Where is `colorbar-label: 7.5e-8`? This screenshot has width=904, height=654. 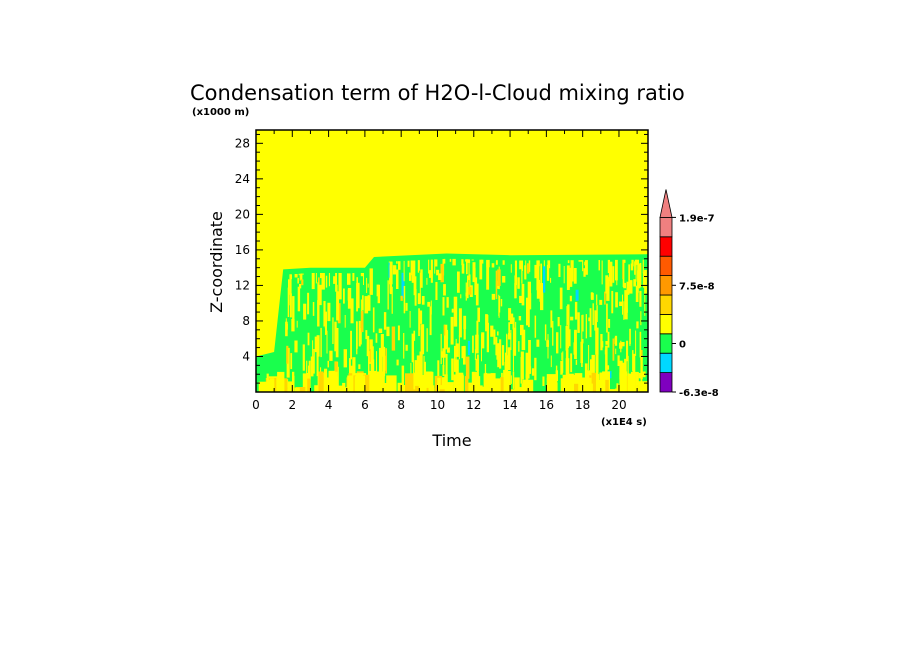
colorbar-label: 7.5e-8 is located at coordinates (697, 286).